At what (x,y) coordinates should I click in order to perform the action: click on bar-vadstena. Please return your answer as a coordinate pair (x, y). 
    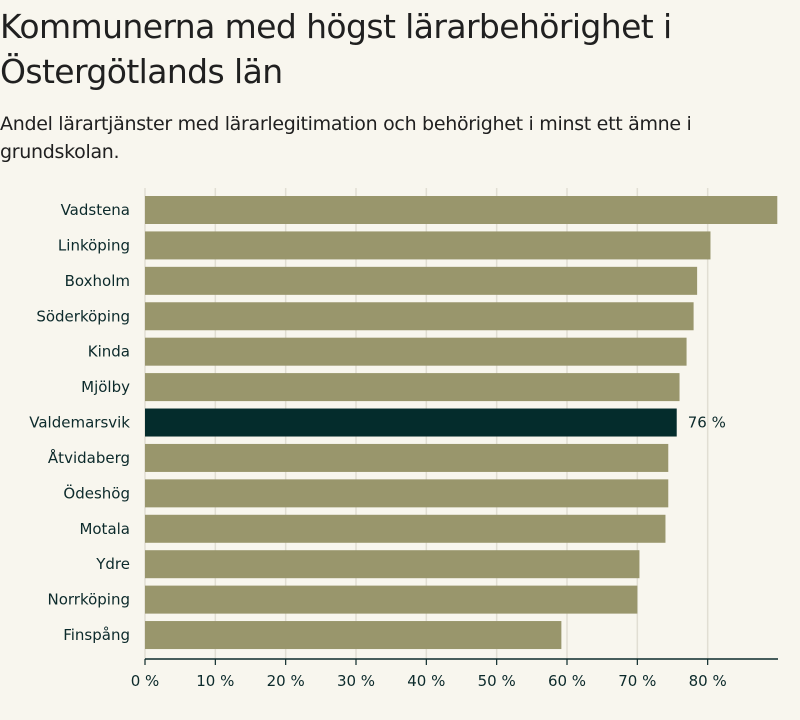
    Looking at the image, I should click on (461, 210).